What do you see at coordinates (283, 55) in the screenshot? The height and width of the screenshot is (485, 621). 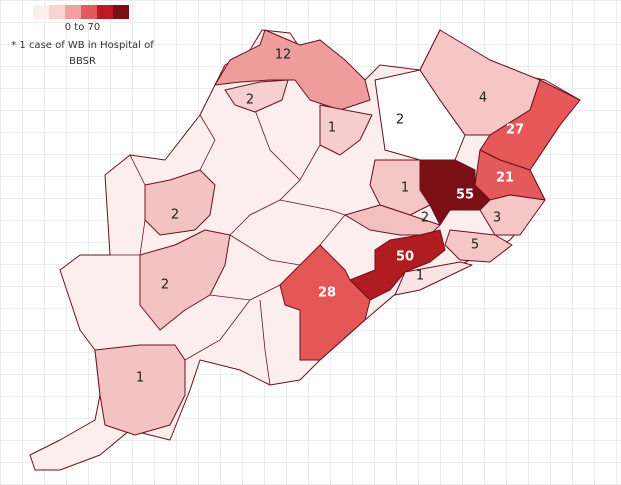 I see `district-value: 12` at bounding box center [283, 55].